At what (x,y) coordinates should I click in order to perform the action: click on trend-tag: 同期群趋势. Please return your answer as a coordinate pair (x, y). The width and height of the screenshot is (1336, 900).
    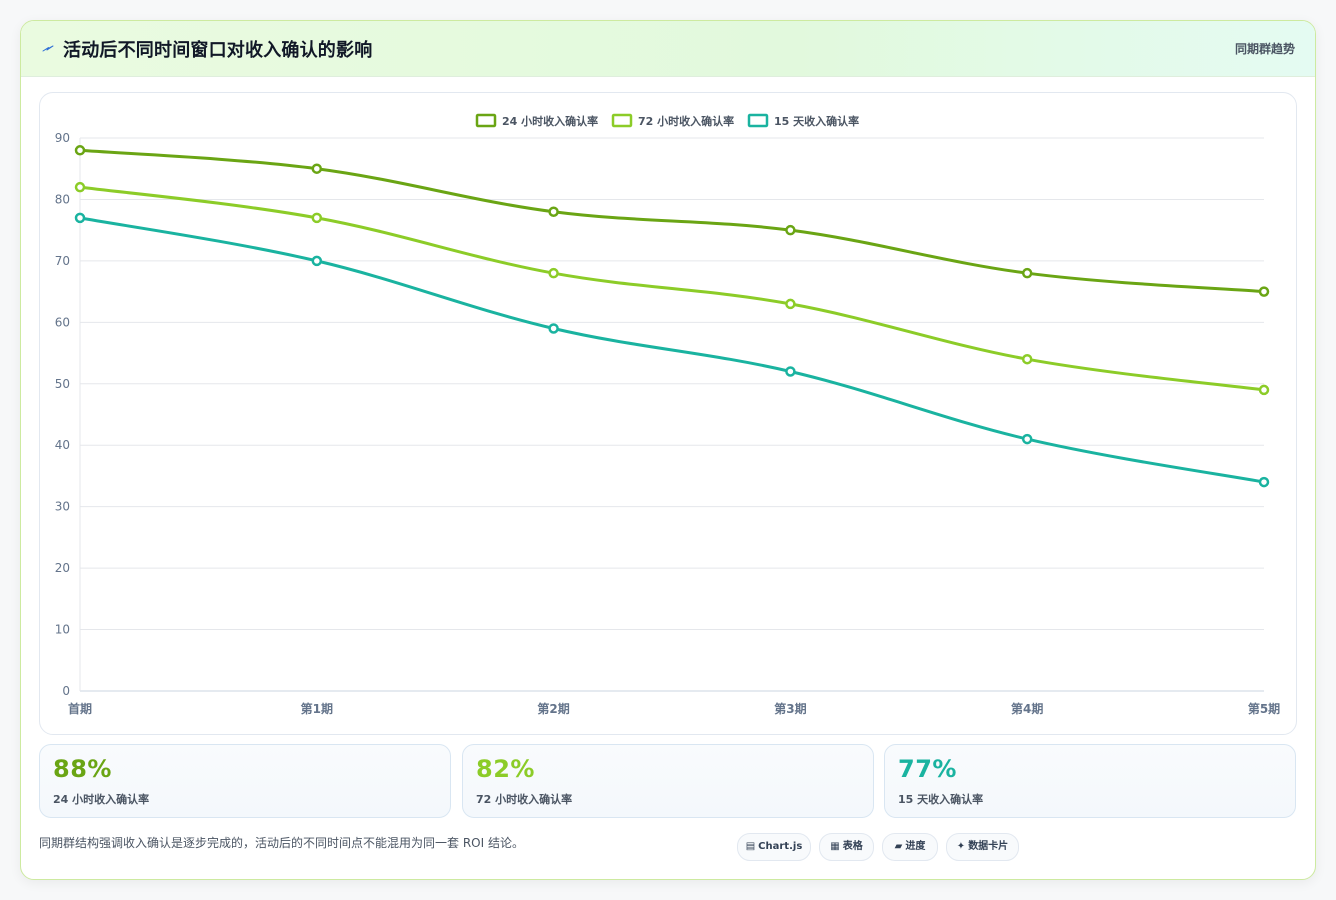
    Looking at the image, I should click on (1264, 49).